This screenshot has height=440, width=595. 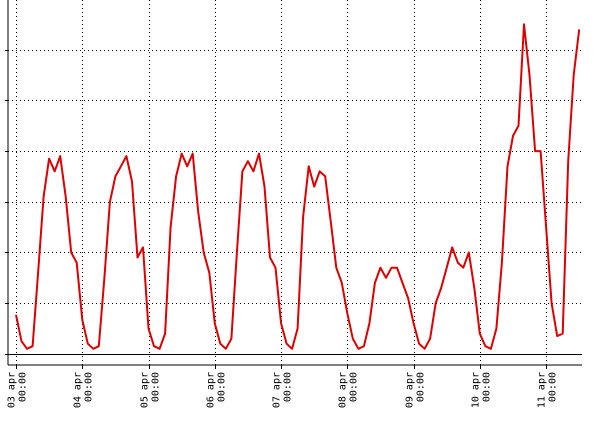 What do you see at coordinates (416, 390) in the screenshot?
I see `x-tick-label: 09 apr00:00` at bounding box center [416, 390].